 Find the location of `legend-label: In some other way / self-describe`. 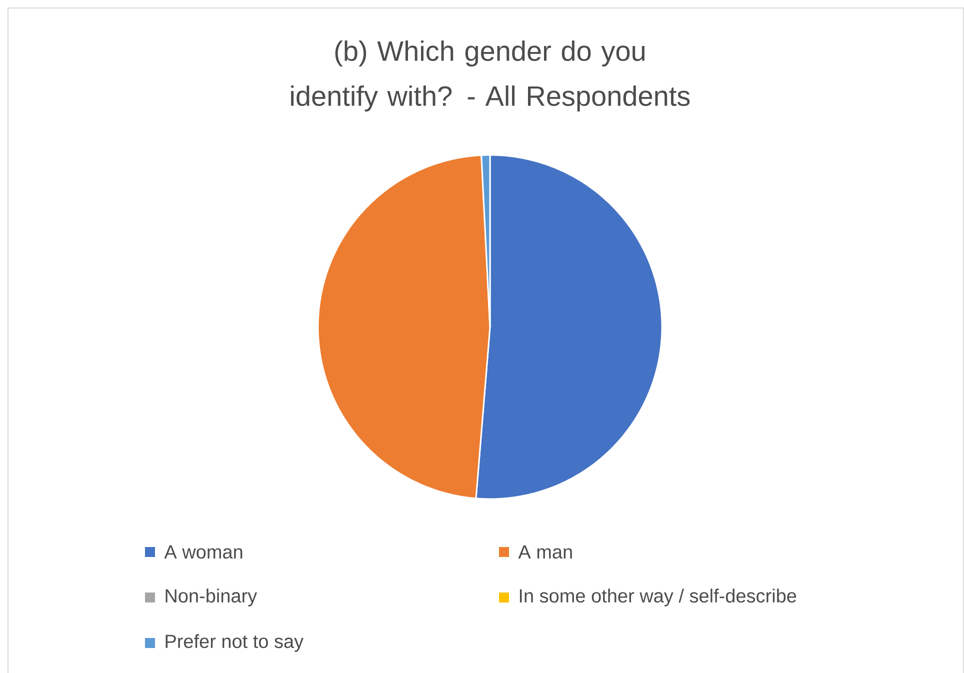

legend-label: In some other way / self-describe is located at coordinates (658, 597).